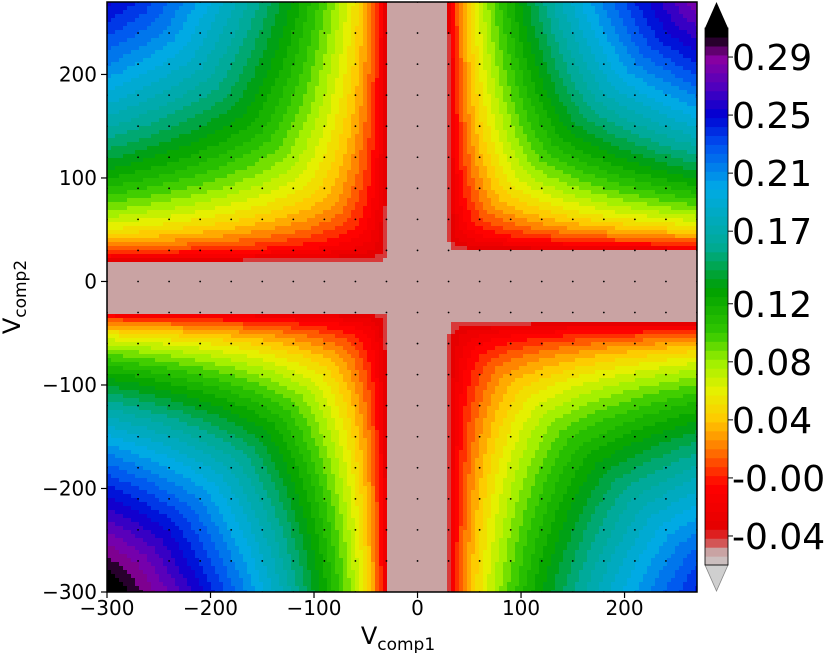 This screenshot has width=830, height=653. Describe the element at coordinates (716, 578) in the screenshot. I see `colorbar-extend-min` at that location.